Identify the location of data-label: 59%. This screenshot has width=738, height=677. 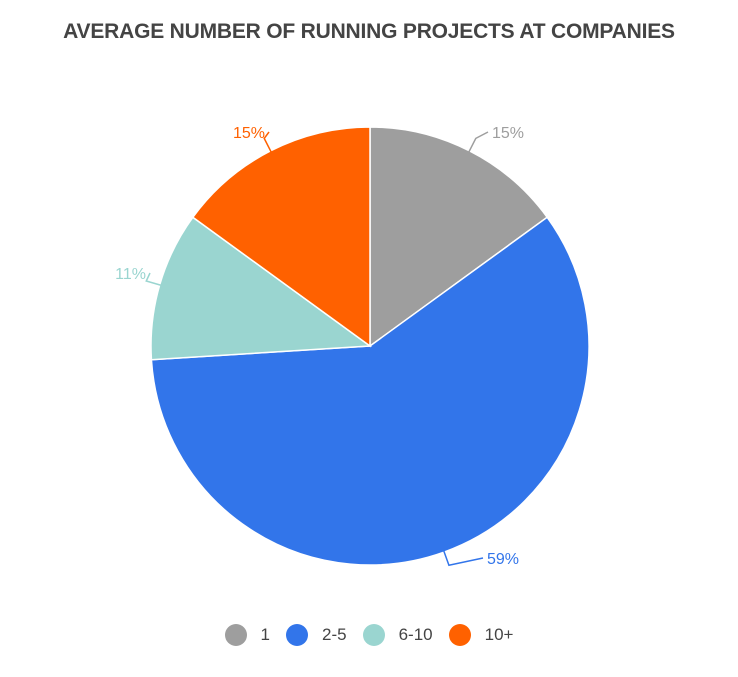
(503, 559).